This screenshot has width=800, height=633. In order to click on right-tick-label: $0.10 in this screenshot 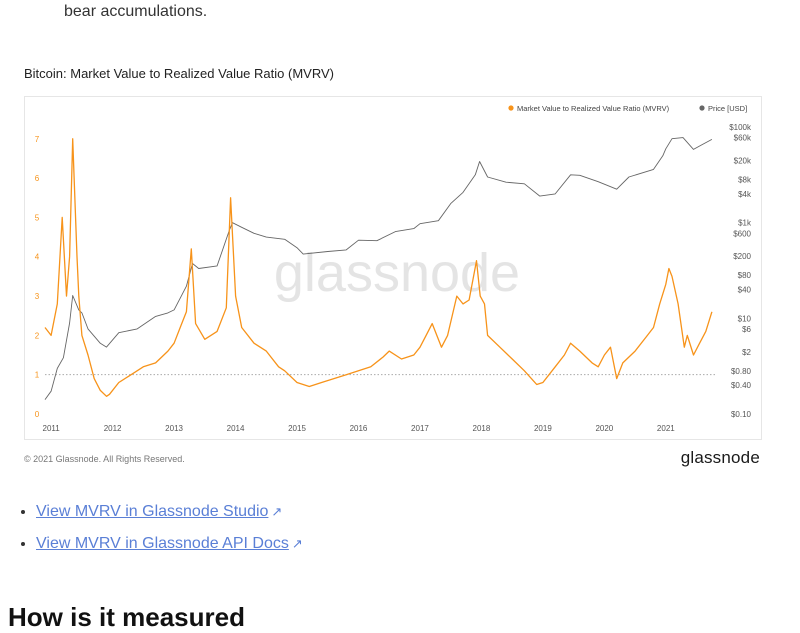, I will do `click(741, 414)`.